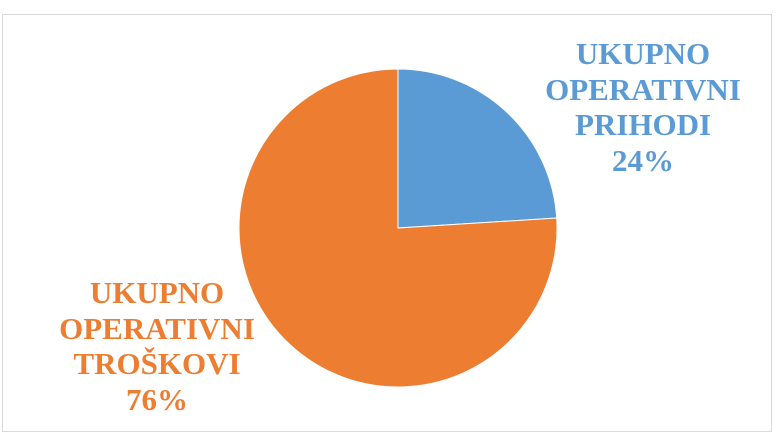  Describe the element at coordinates (157, 399) in the screenshot. I see `label-troskovi-percent: 76%` at that location.